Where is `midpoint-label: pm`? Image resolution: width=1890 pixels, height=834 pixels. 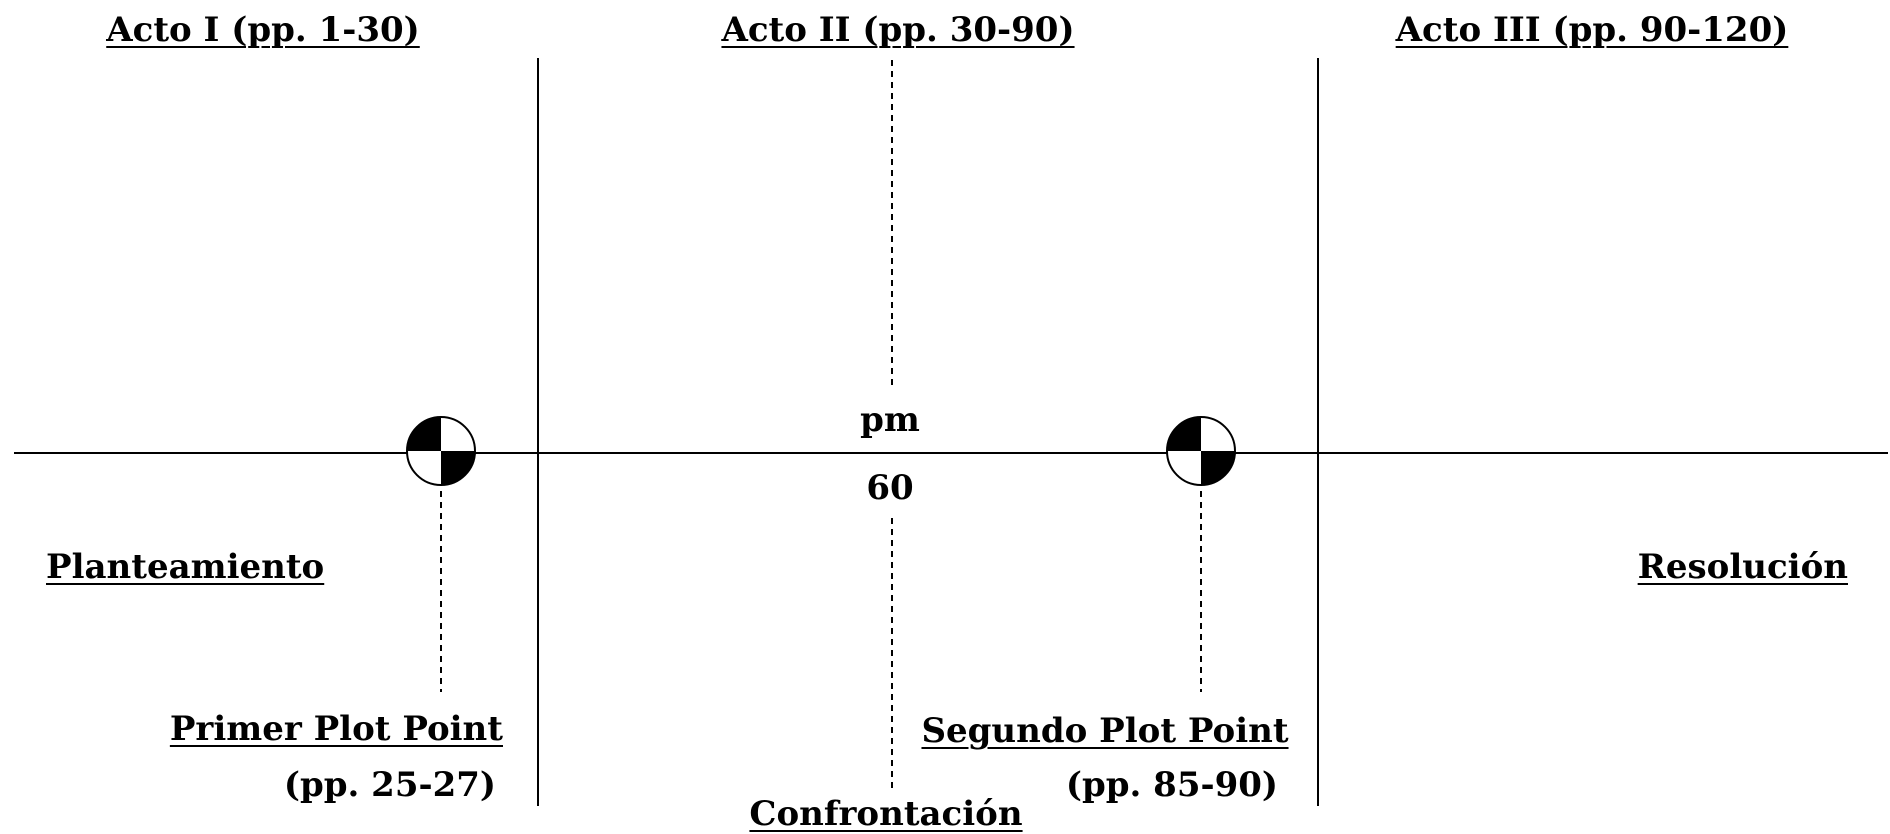
midpoint-label: pm is located at coordinates (890, 420).